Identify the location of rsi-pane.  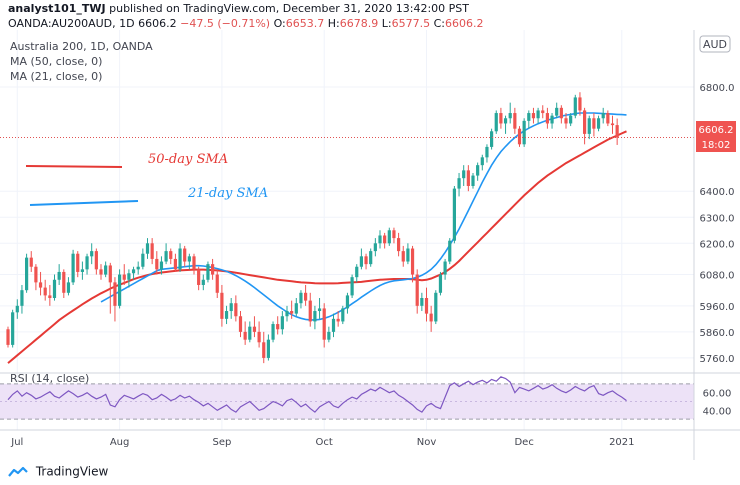
(347, 401).